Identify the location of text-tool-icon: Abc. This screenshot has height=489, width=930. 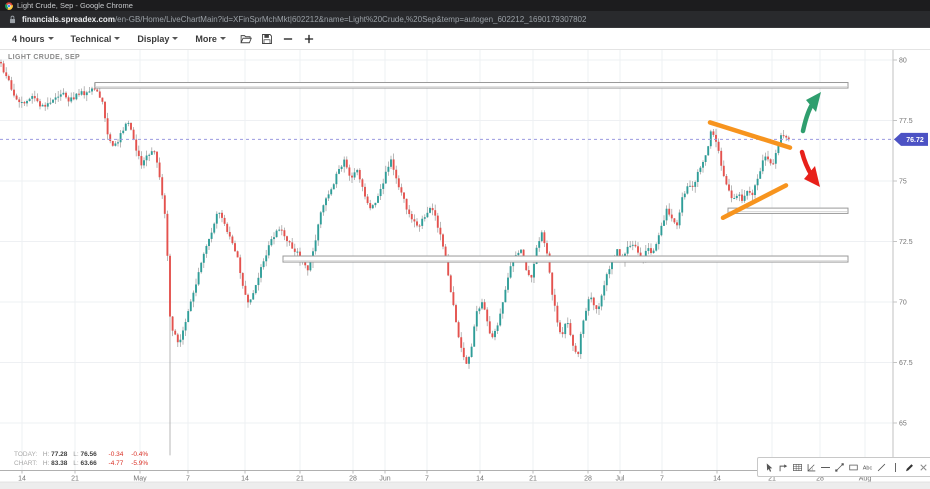
(867, 467).